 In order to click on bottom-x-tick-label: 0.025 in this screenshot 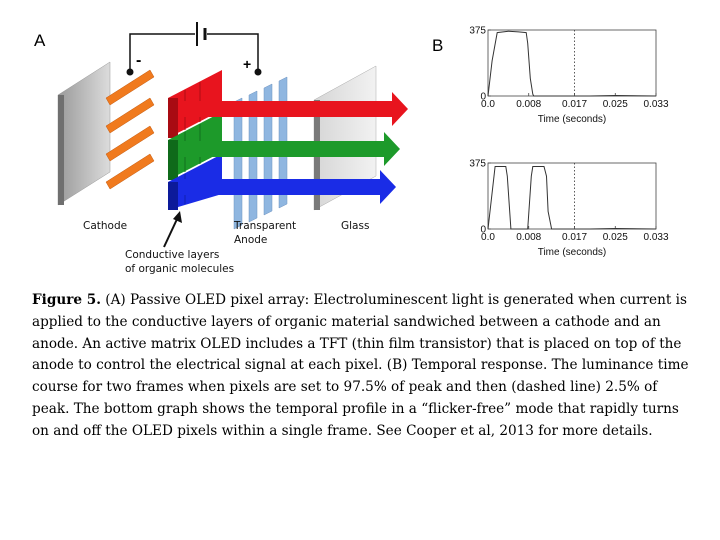, I will do `click(615, 237)`.